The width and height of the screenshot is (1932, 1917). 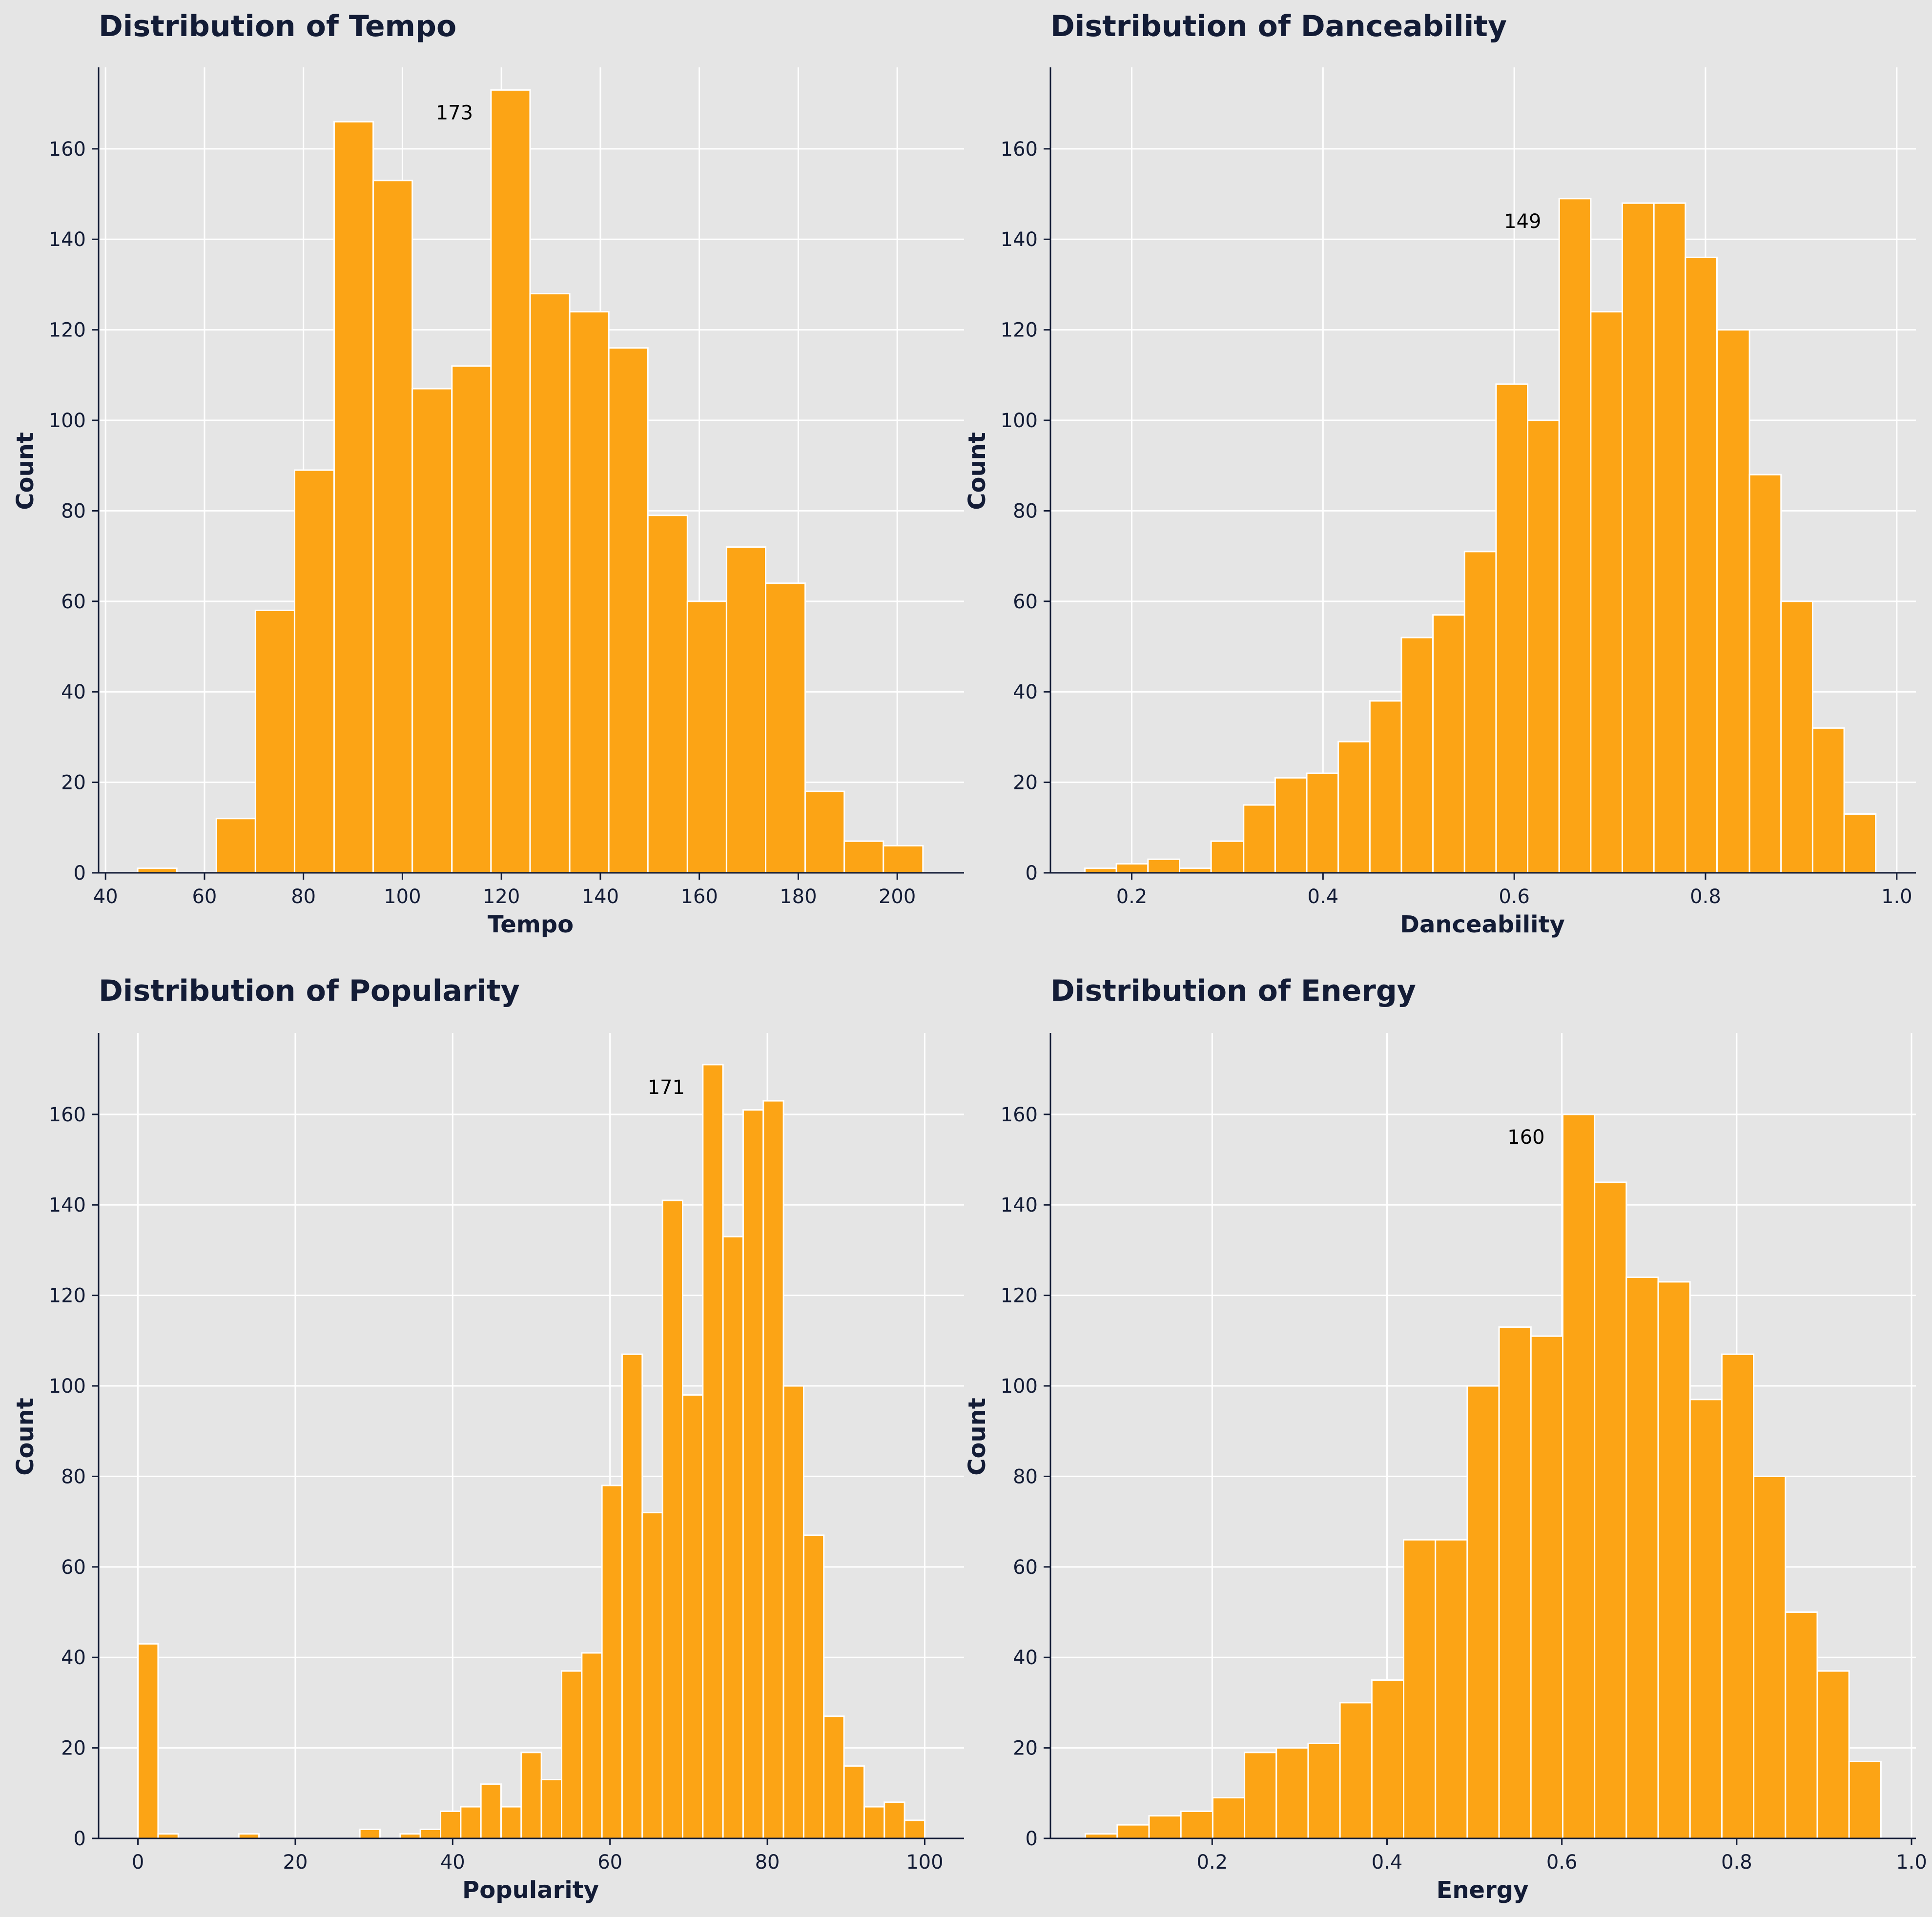 What do you see at coordinates (1233, 991) in the screenshot?
I see `chart-title: Distribution of Energy` at bounding box center [1233, 991].